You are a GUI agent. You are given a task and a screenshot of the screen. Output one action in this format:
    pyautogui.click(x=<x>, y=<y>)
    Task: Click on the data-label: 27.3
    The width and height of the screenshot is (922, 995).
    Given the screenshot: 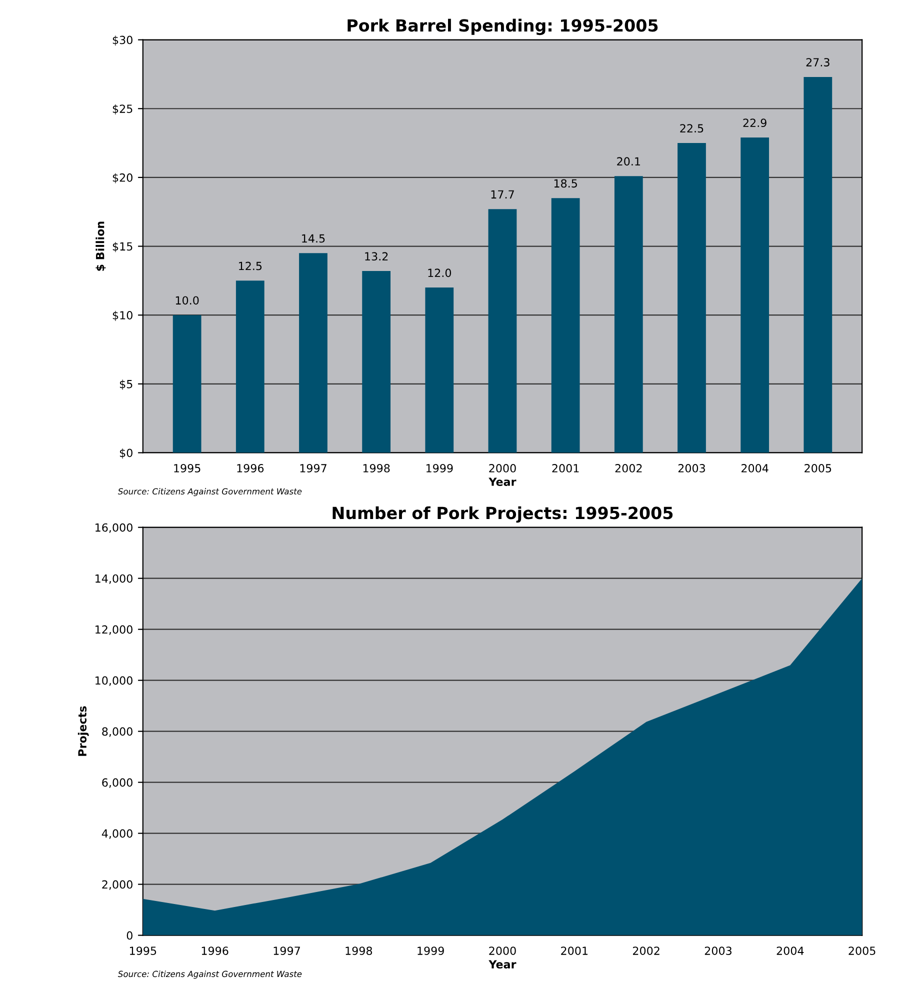 What is the action you would take?
    pyautogui.click(x=818, y=62)
    